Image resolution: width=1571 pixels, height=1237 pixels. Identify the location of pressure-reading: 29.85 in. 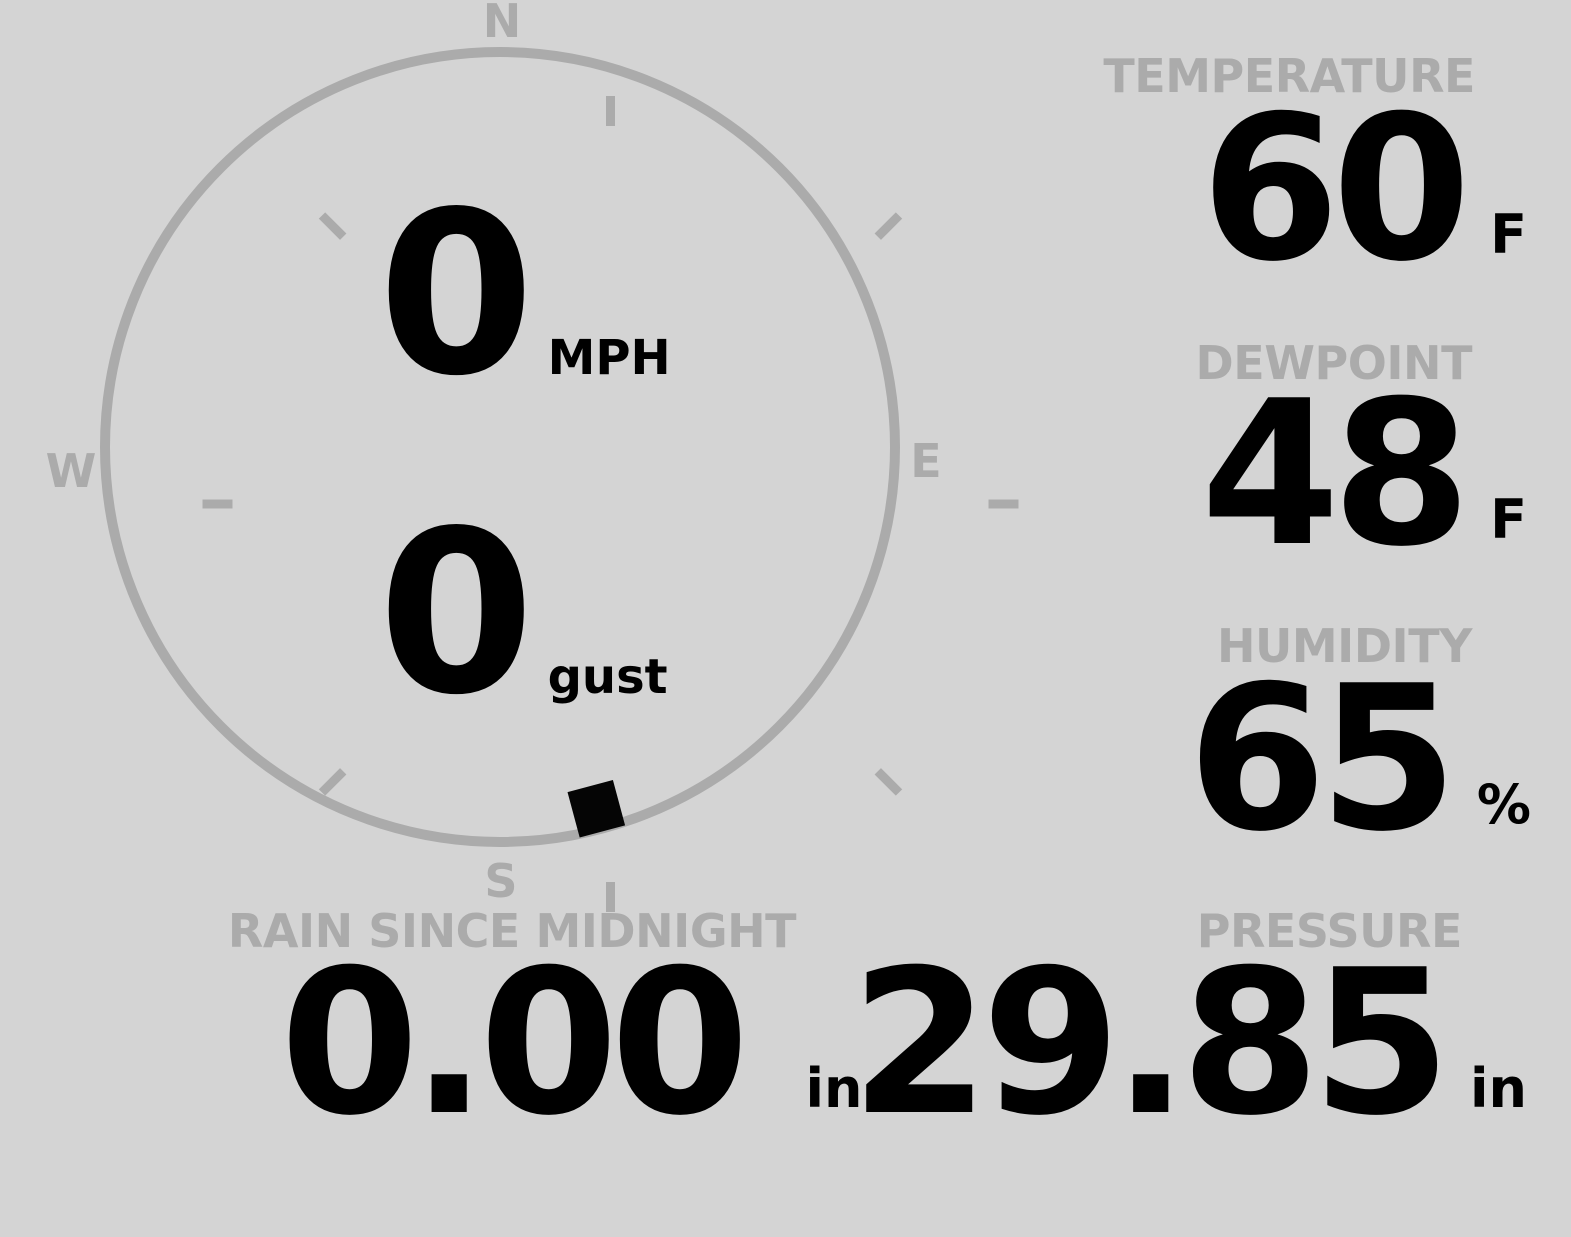
(1188, 1044).